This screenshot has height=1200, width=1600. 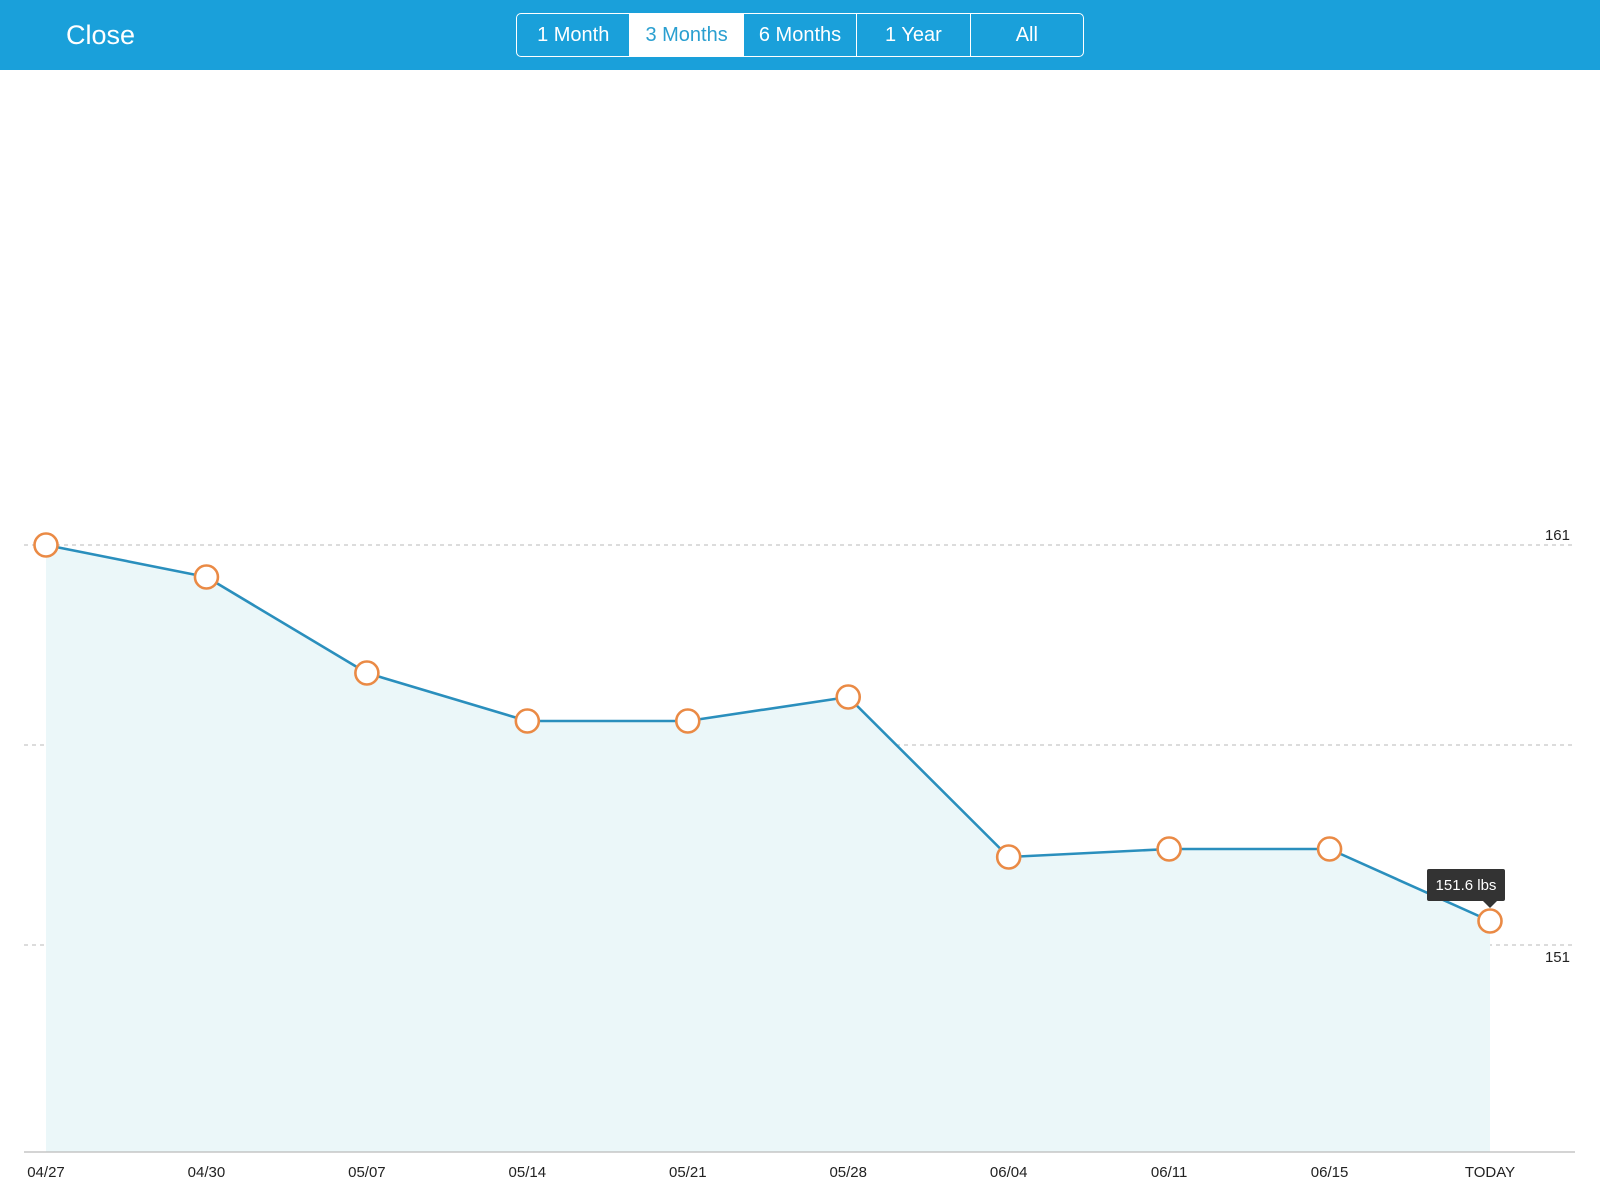 I want to click on range-tab-all: All, so click(x=1026, y=35).